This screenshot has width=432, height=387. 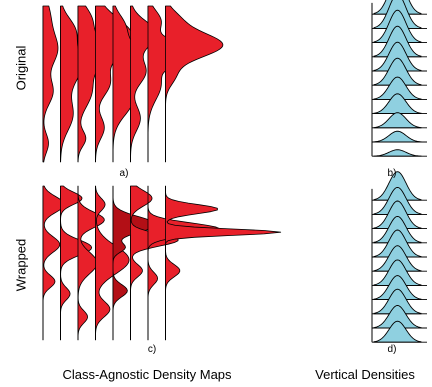 What do you see at coordinates (392, 349) in the screenshot?
I see `panel-label-d: d)` at bounding box center [392, 349].